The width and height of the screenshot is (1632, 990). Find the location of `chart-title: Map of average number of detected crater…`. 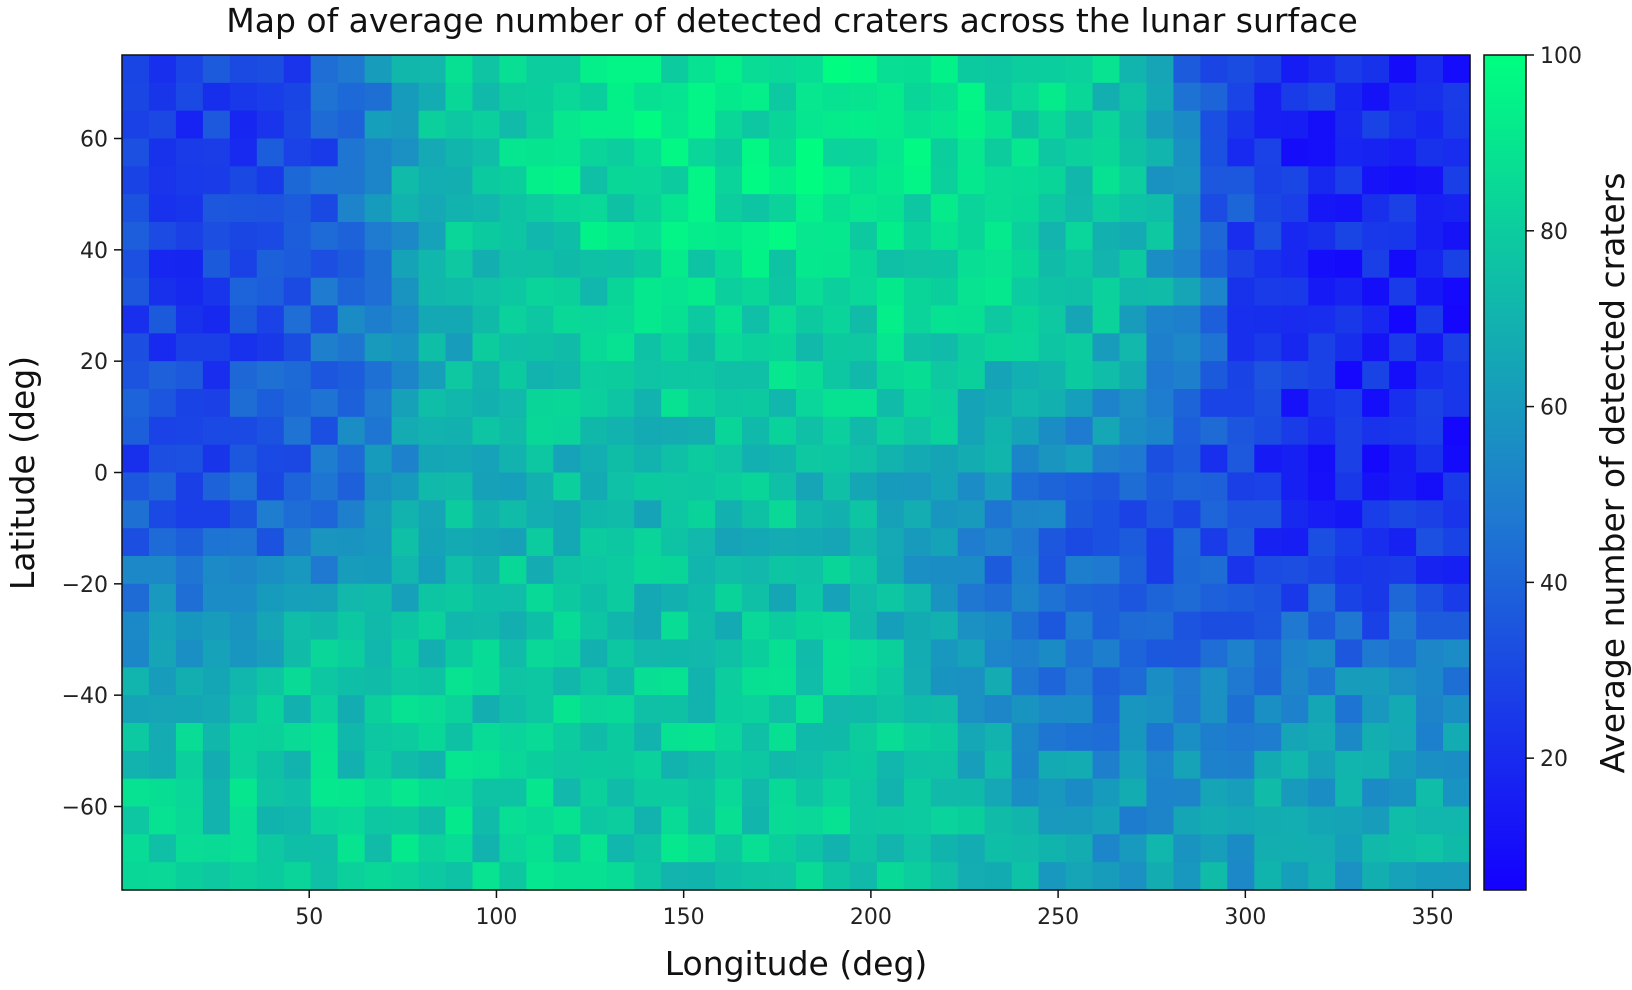

chart-title: Map of average number of detected crater… is located at coordinates (792, 20).